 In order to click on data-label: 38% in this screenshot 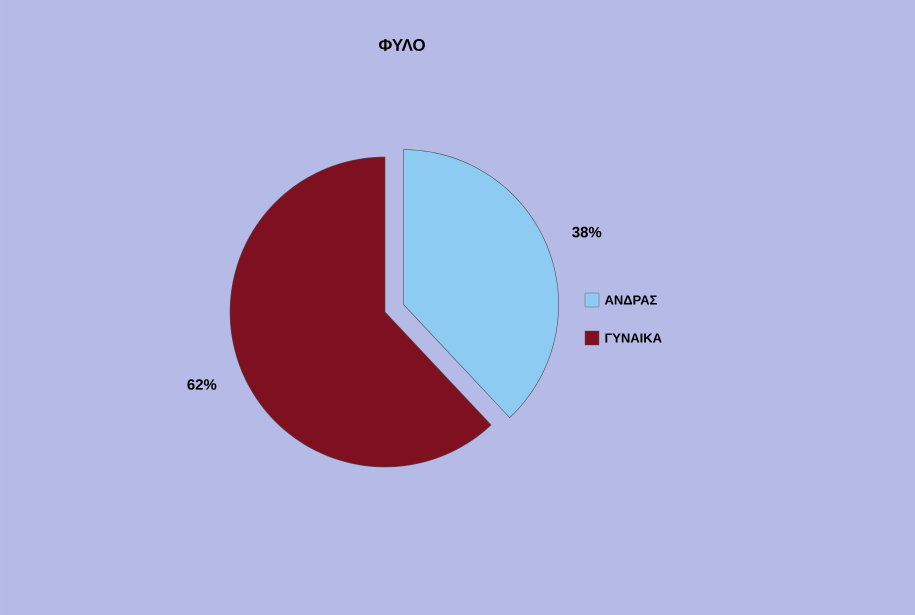, I will do `click(587, 232)`.